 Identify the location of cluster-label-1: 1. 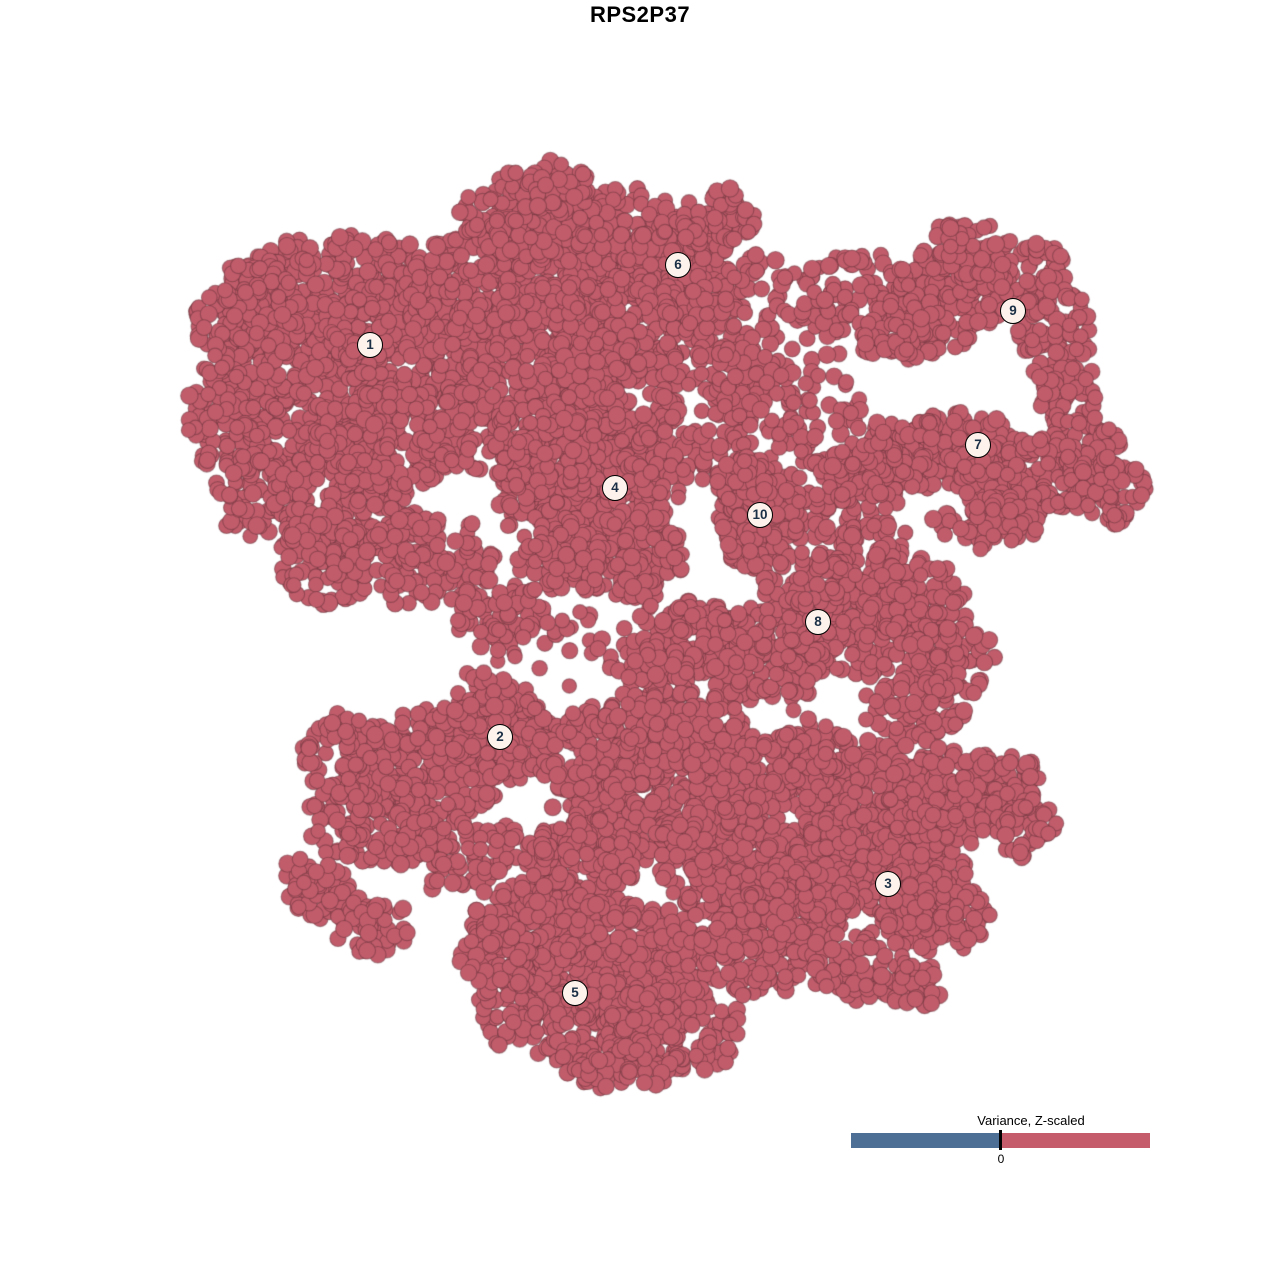
(370, 345).